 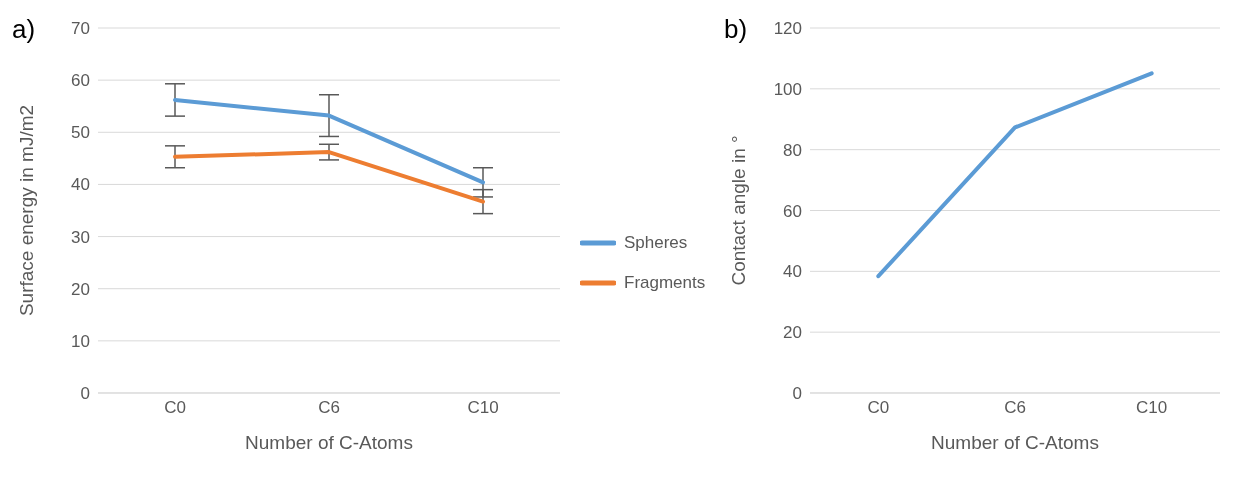 I want to click on y-tick-label: 50, so click(x=80, y=133).